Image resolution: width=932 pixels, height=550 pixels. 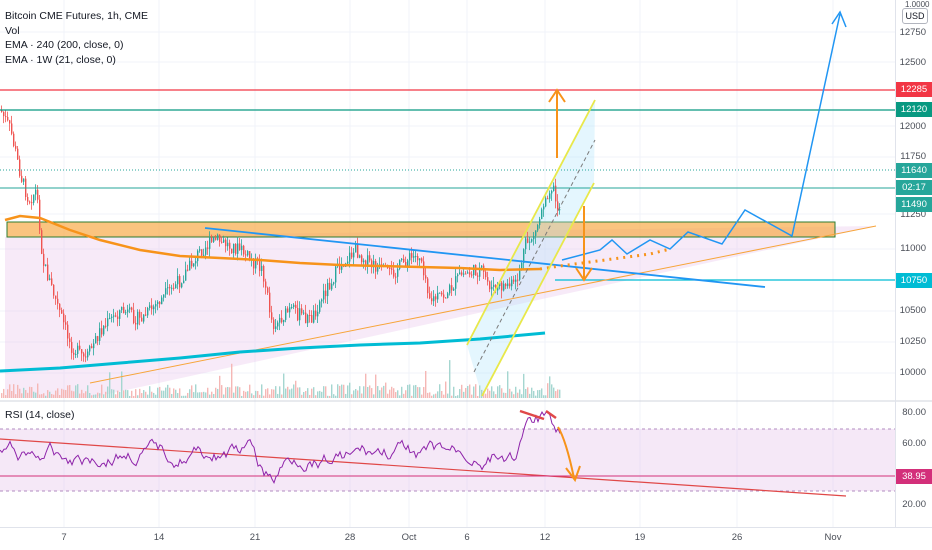 I want to click on rsi-down-arrowhead, so click(x=573, y=474).